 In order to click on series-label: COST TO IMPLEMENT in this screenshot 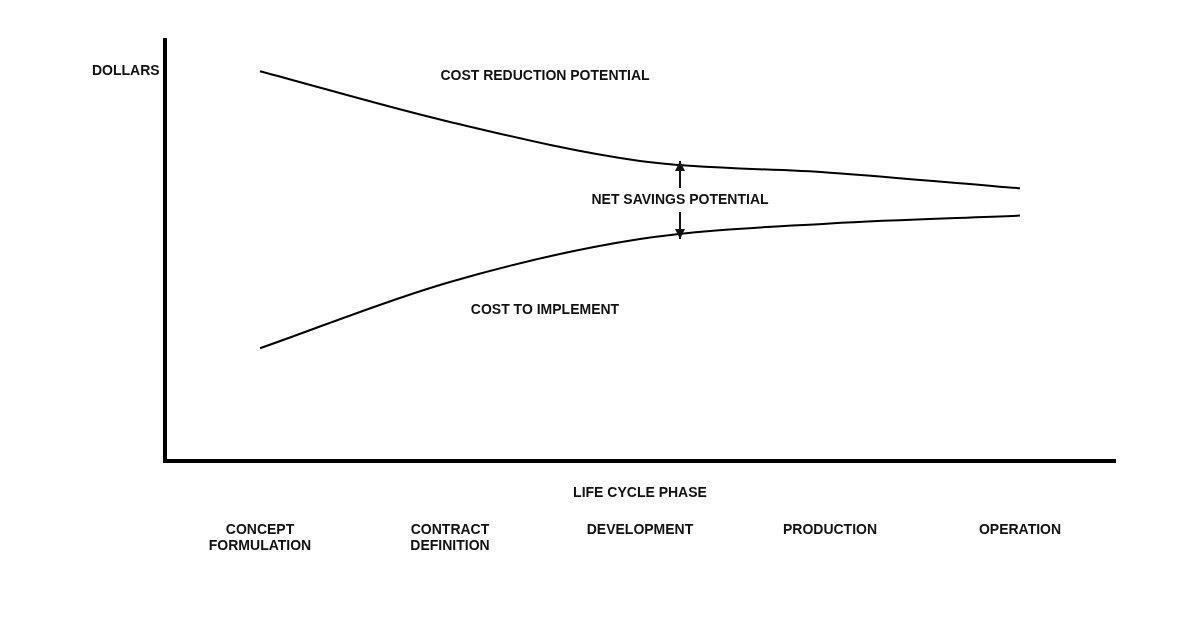, I will do `click(545, 308)`.